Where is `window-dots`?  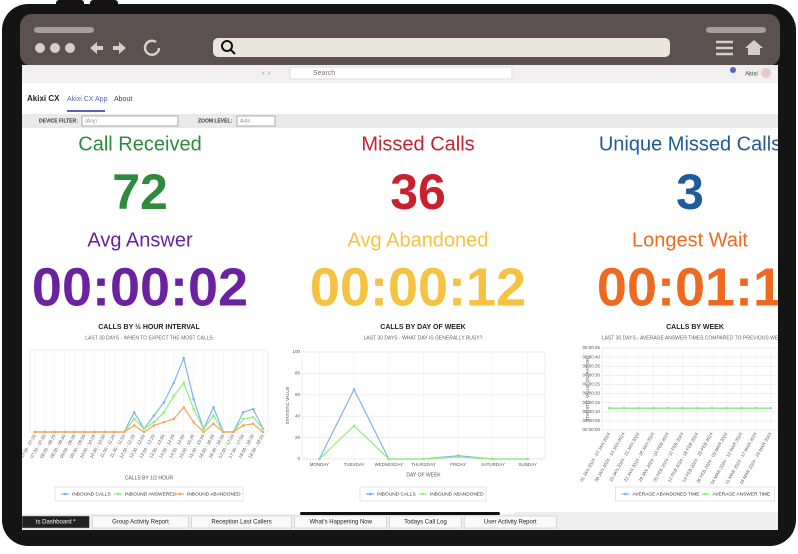
window-dots is located at coordinates (55, 48).